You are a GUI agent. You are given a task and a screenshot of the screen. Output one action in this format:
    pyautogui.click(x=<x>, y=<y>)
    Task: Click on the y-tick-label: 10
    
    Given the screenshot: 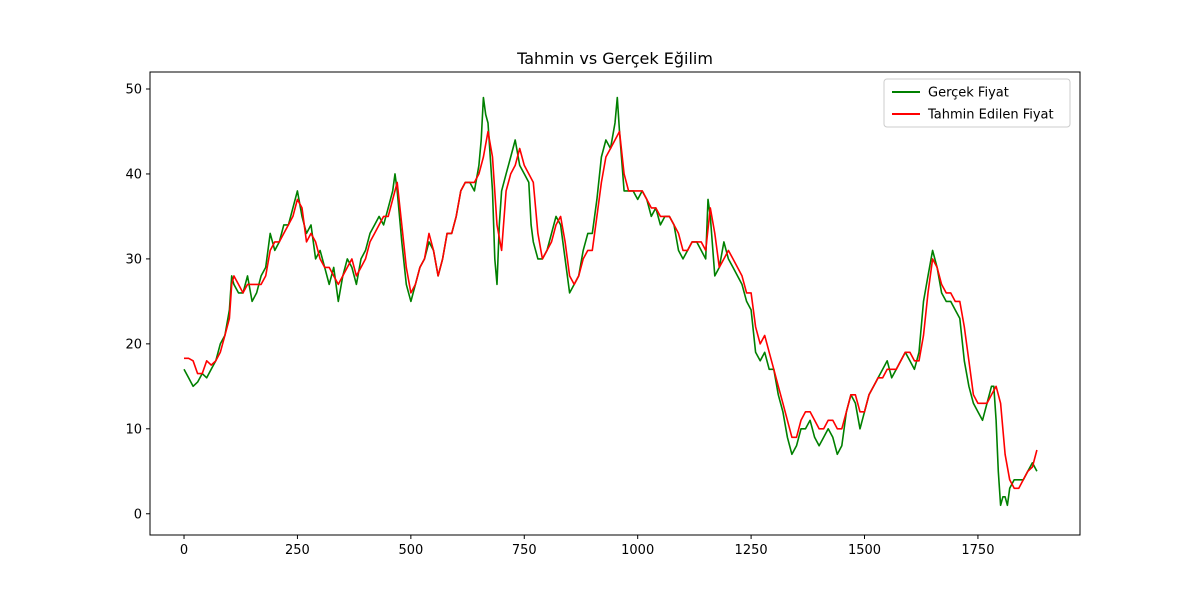 What is the action you would take?
    pyautogui.click(x=133, y=429)
    